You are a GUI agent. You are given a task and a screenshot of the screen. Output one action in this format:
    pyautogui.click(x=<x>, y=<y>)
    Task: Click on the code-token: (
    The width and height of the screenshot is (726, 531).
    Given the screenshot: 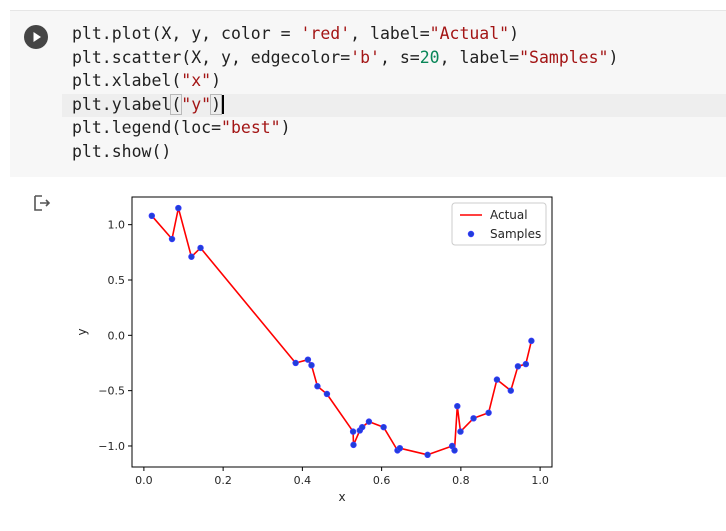 What is the action you would take?
    pyautogui.click(x=176, y=104)
    